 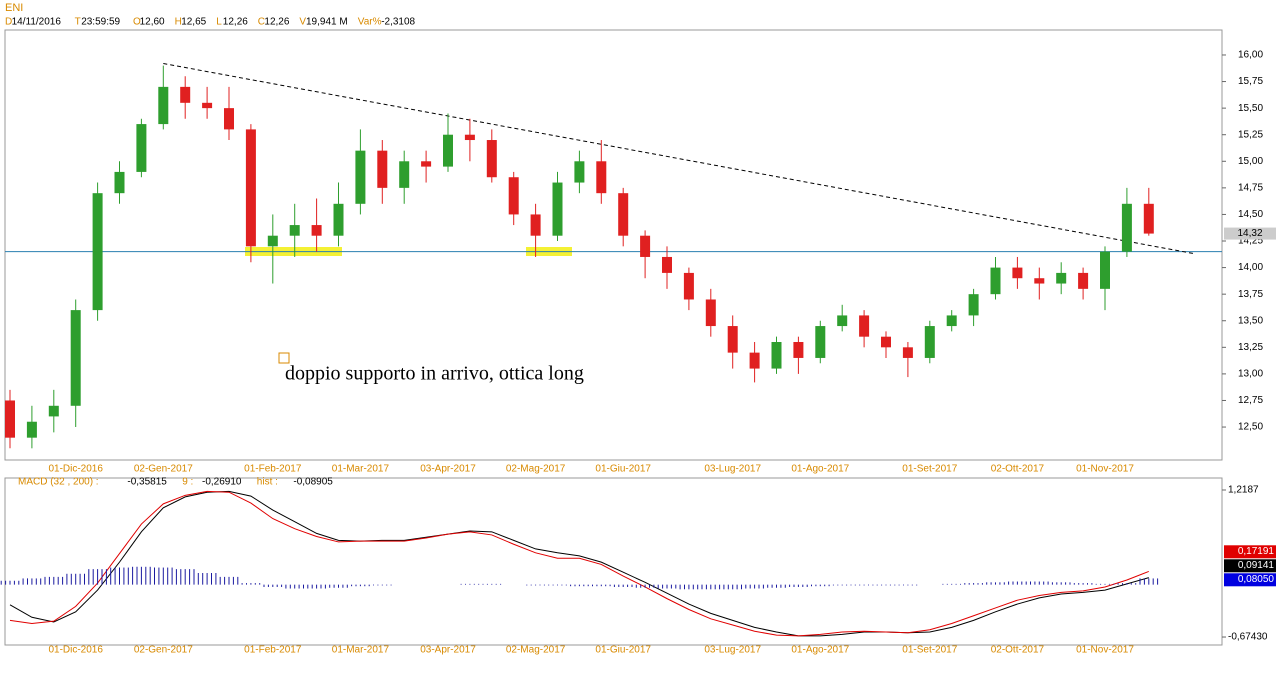 What do you see at coordinates (261, 22) in the screenshot?
I see `info-key: C` at bounding box center [261, 22].